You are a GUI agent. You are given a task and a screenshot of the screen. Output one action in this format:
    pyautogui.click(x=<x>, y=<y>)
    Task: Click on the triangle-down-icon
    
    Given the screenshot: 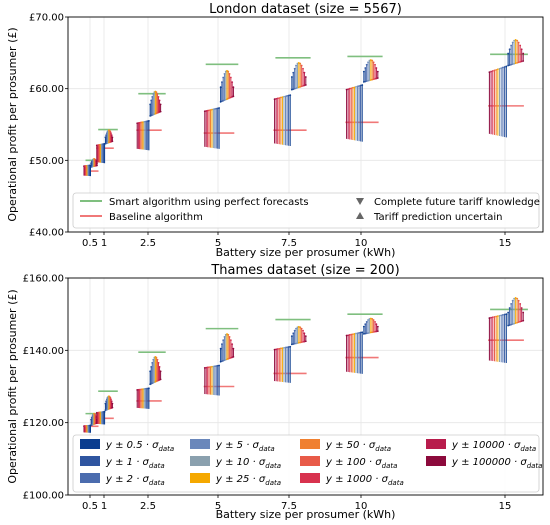 What is the action you would take?
    pyautogui.click(x=360, y=201)
    